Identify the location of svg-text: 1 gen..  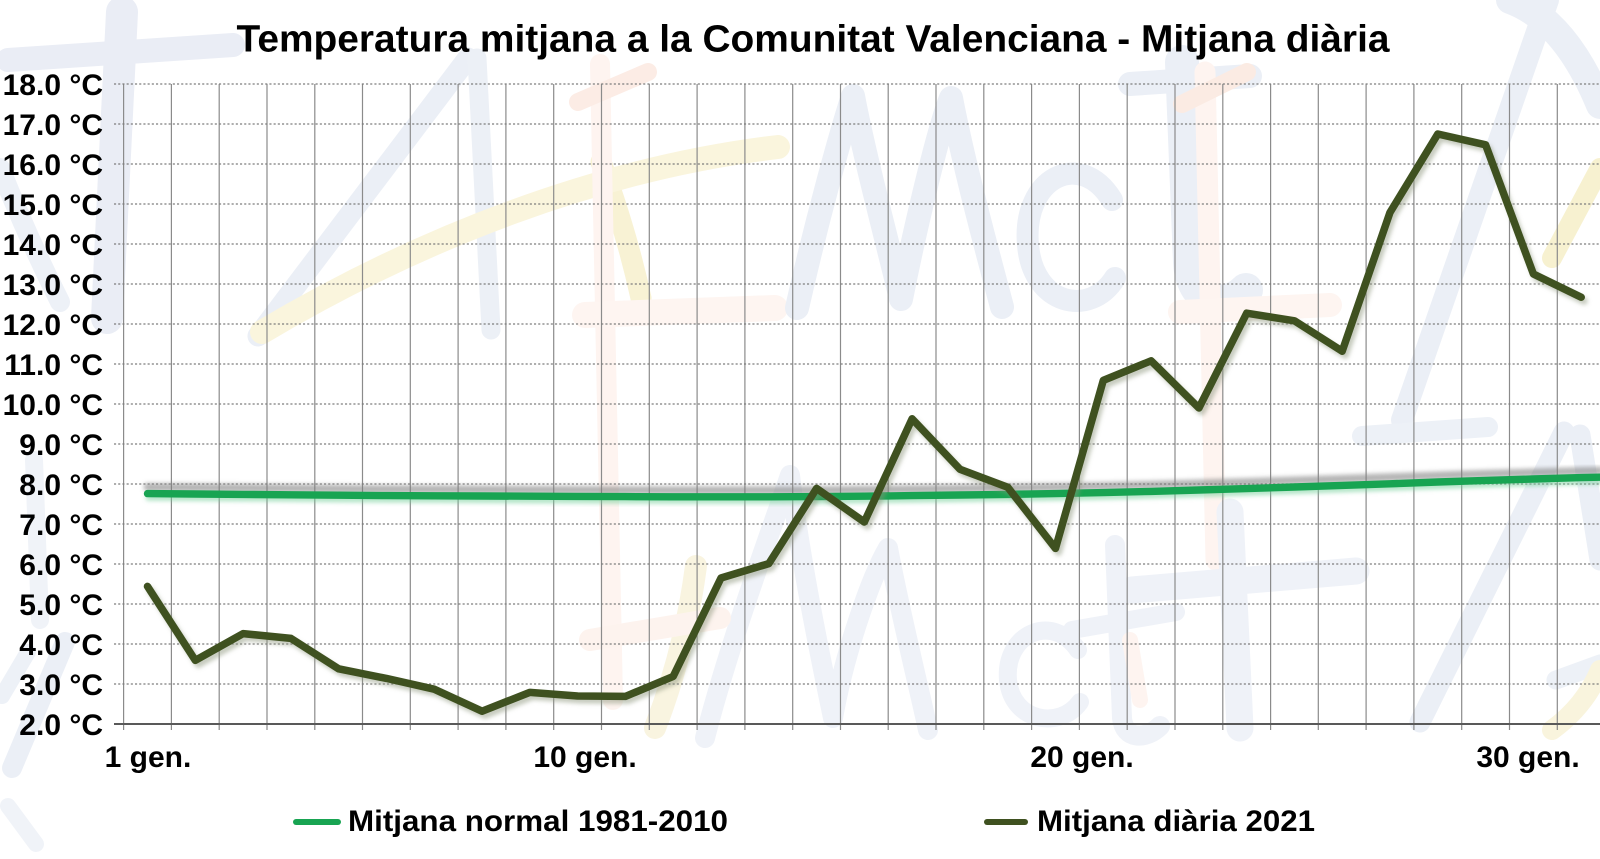
(148, 757).